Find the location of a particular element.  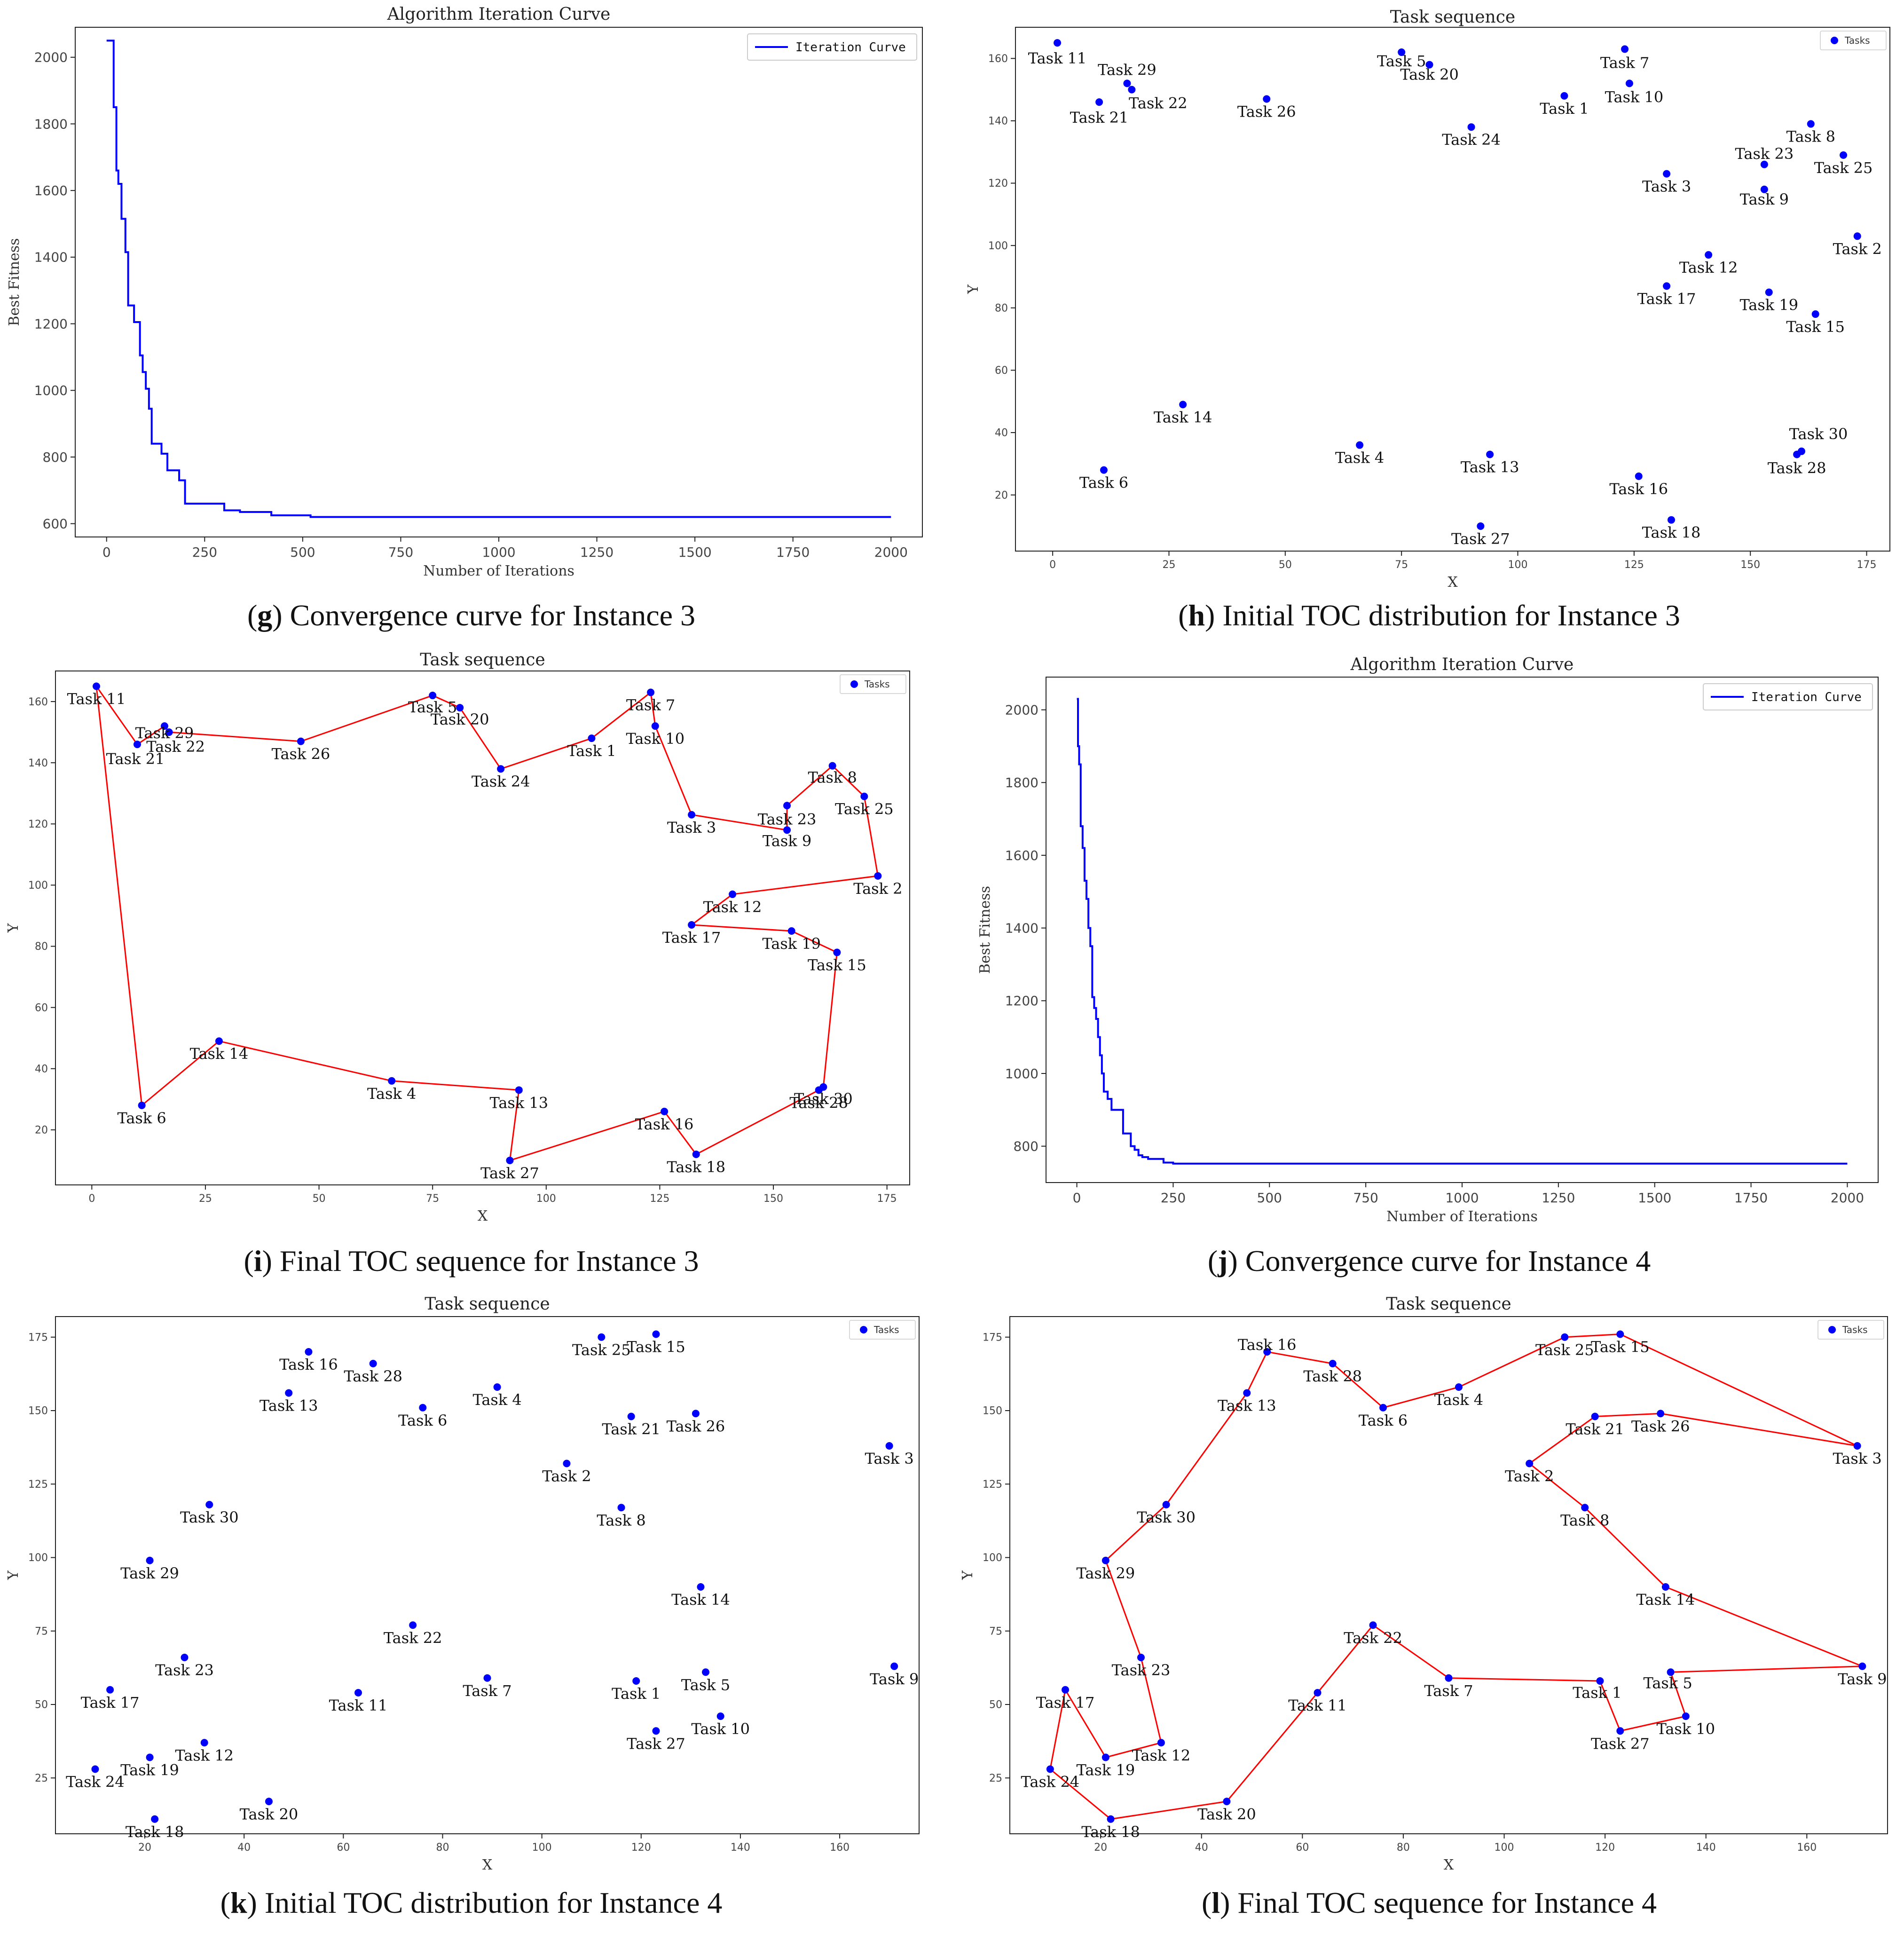

task-label: Task 22 is located at coordinates (1373, 1638).